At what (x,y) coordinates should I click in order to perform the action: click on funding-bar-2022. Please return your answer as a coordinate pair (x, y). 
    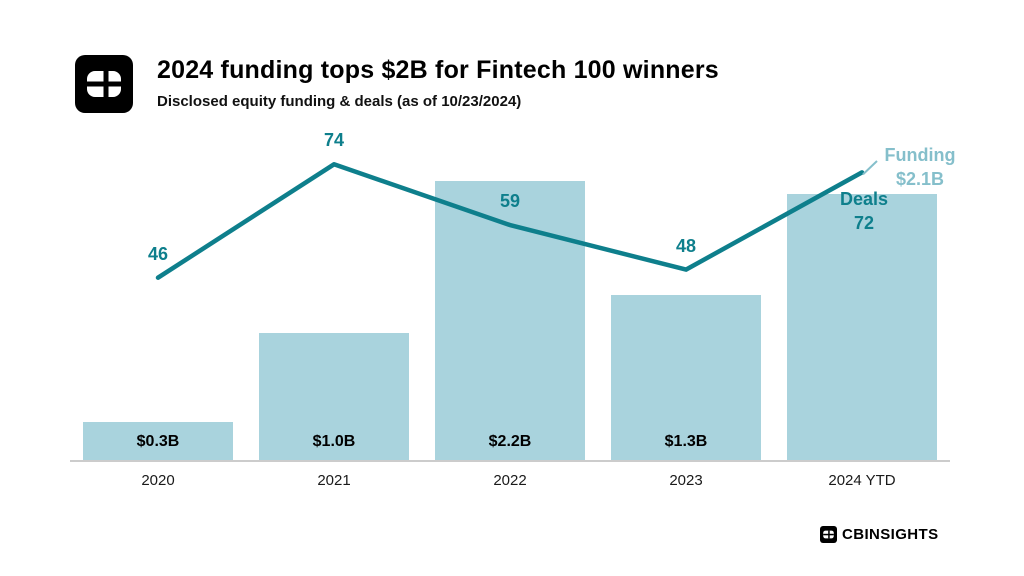
    Looking at the image, I should click on (510, 320).